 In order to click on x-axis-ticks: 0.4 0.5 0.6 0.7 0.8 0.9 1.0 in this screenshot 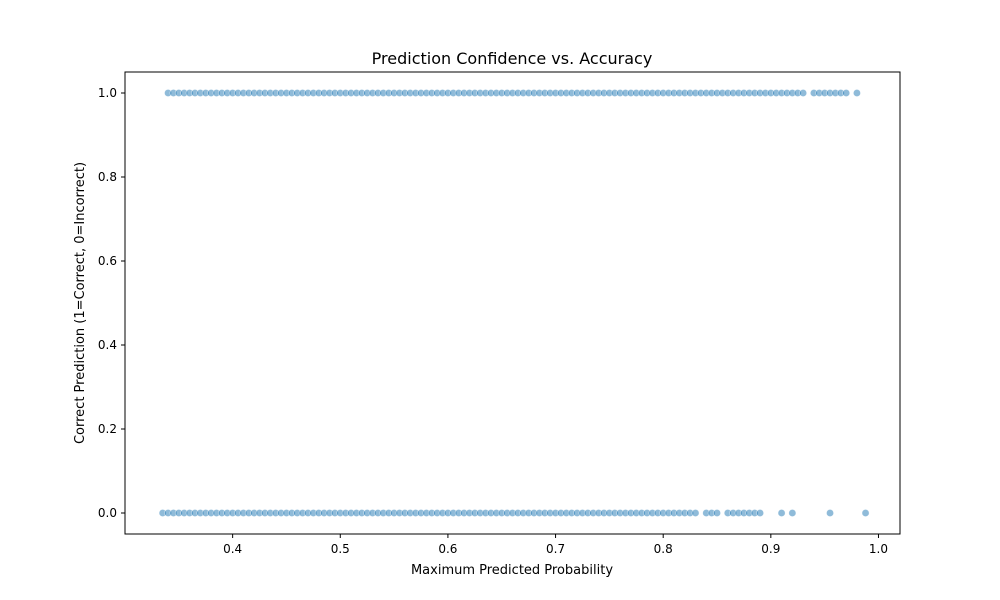, I will do `click(555, 545)`.